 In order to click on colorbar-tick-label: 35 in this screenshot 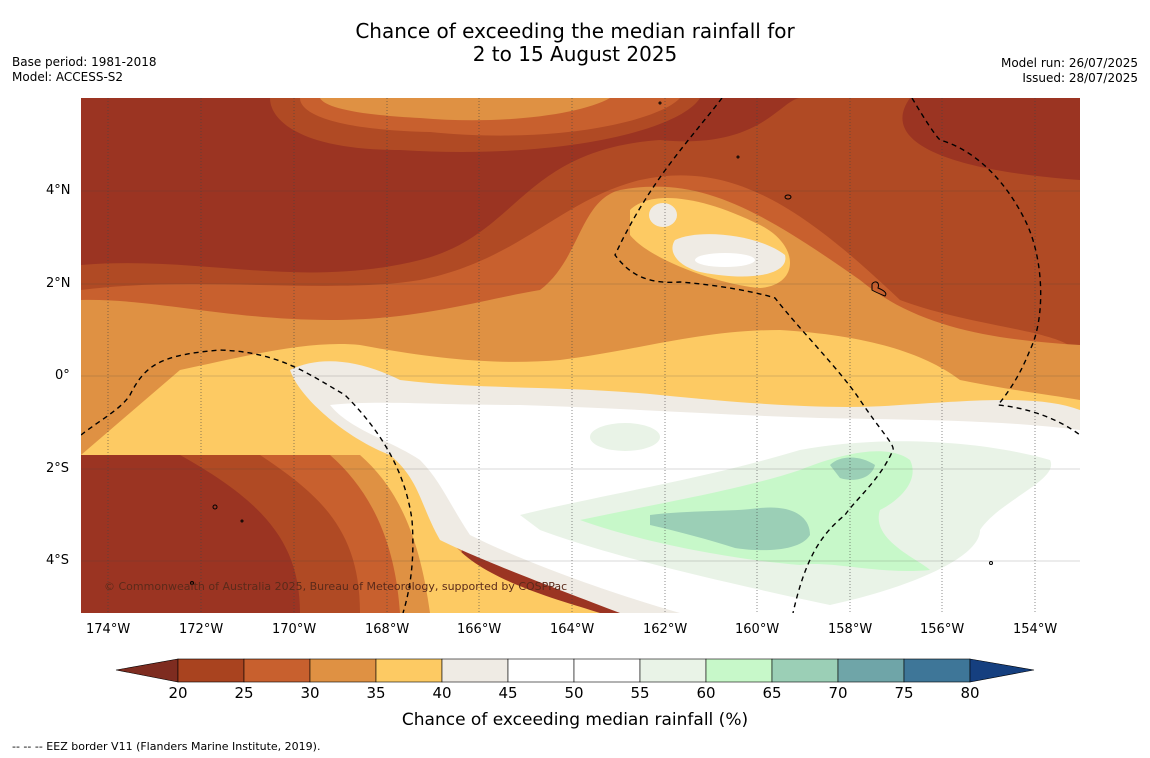, I will do `click(376, 693)`.